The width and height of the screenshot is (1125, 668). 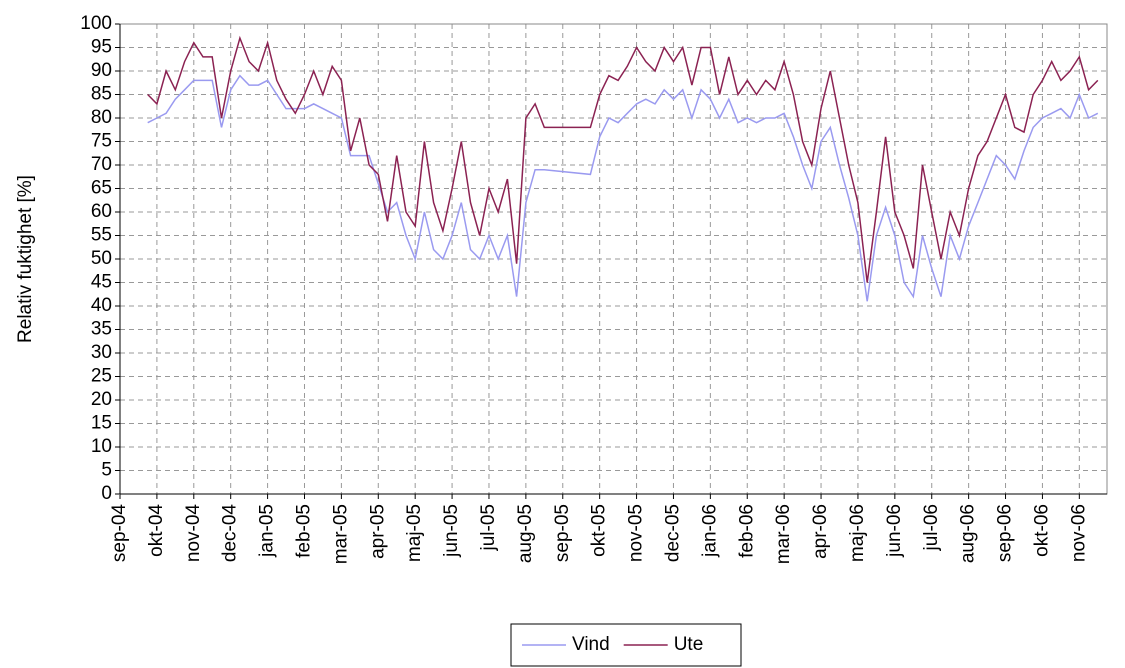 What do you see at coordinates (451, 531) in the screenshot?
I see `x-tick-label: jun-05` at bounding box center [451, 531].